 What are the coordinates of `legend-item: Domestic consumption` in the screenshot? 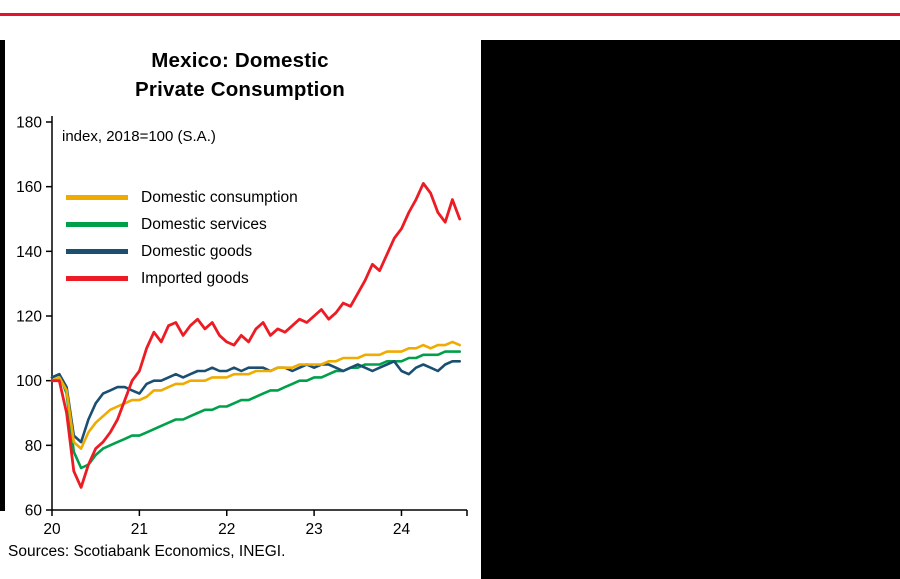 It's located at (182, 197).